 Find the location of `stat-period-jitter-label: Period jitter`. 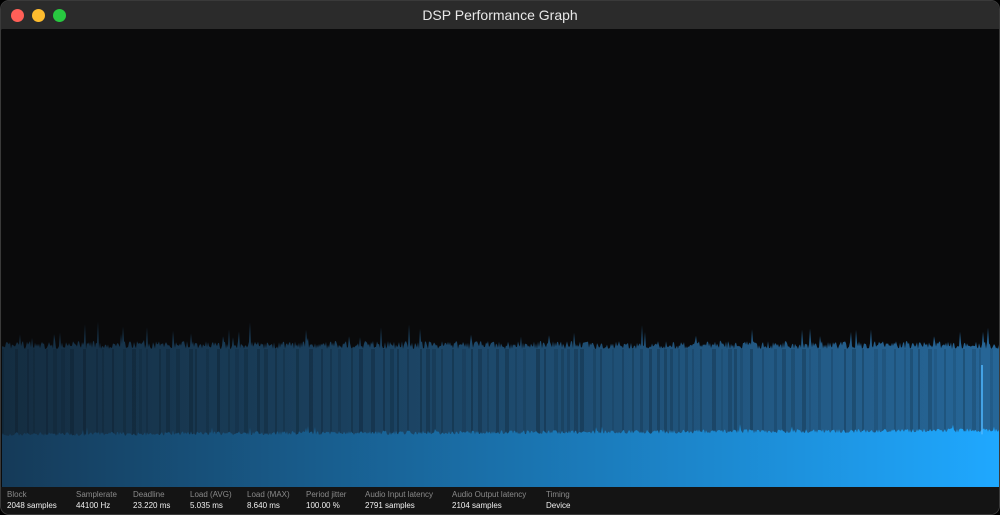

stat-period-jitter-label: Period jitter is located at coordinates (326, 494).